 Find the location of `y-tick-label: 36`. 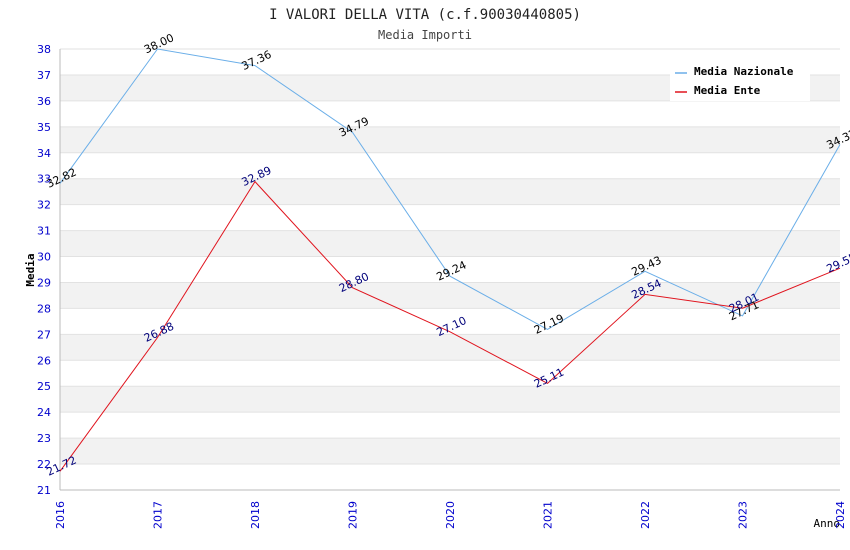

y-tick-label: 36 is located at coordinates (44, 101).